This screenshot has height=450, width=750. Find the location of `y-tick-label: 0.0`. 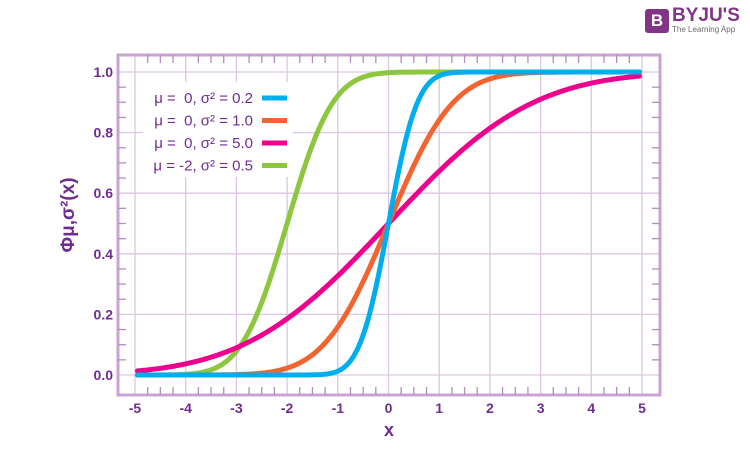

y-tick-label: 0.0 is located at coordinates (104, 375).